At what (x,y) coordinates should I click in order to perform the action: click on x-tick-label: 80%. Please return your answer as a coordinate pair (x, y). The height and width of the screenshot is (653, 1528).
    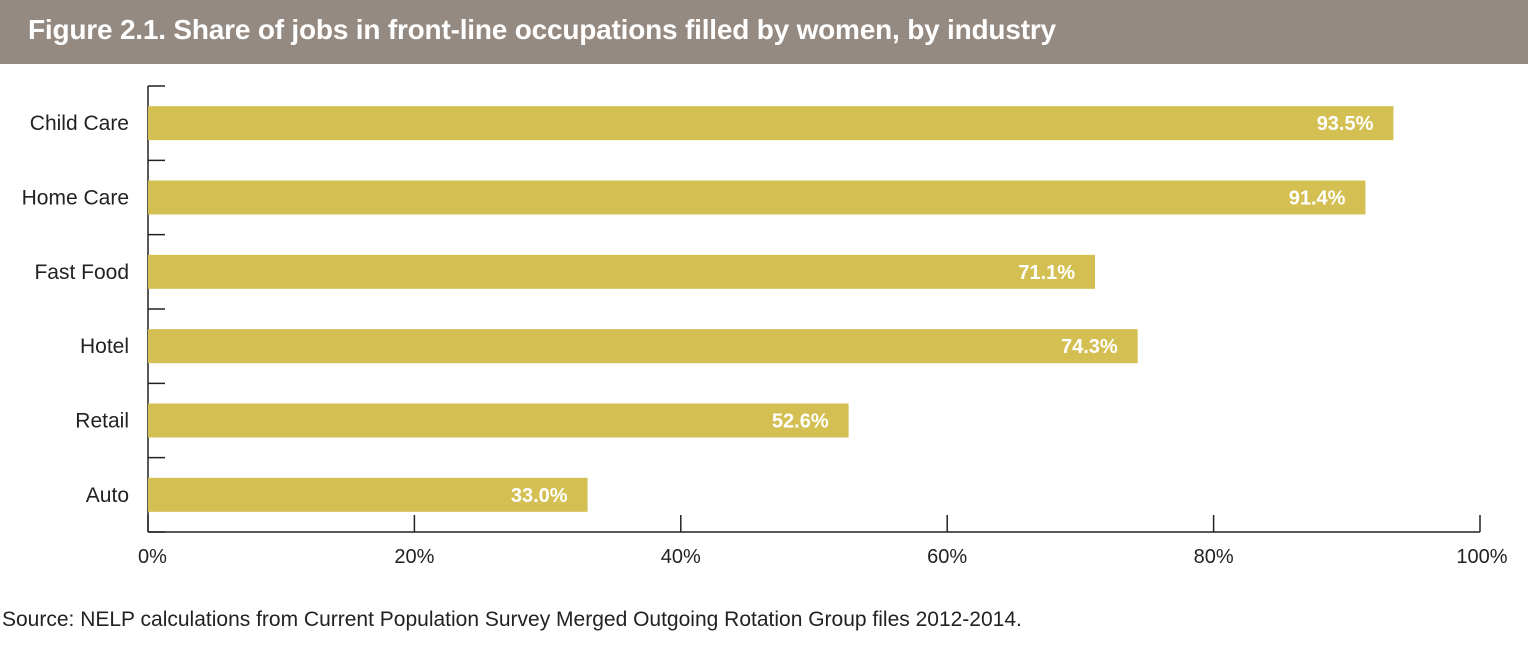
    Looking at the image, I should click on (1214, 557).